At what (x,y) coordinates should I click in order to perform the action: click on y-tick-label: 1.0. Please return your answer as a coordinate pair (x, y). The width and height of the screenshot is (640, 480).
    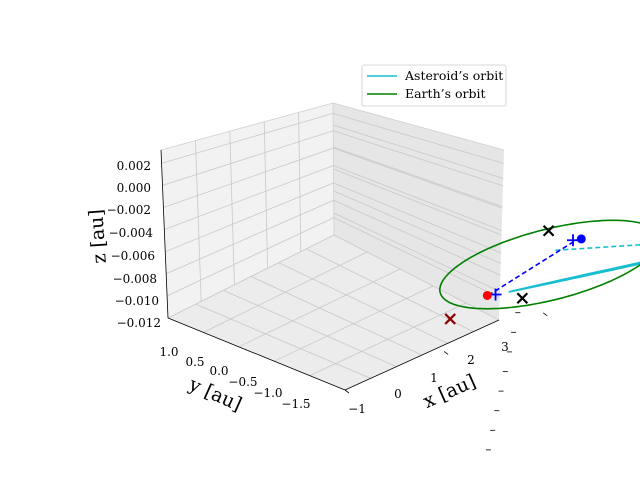
    Looking at the image, I should click on (168, 352).